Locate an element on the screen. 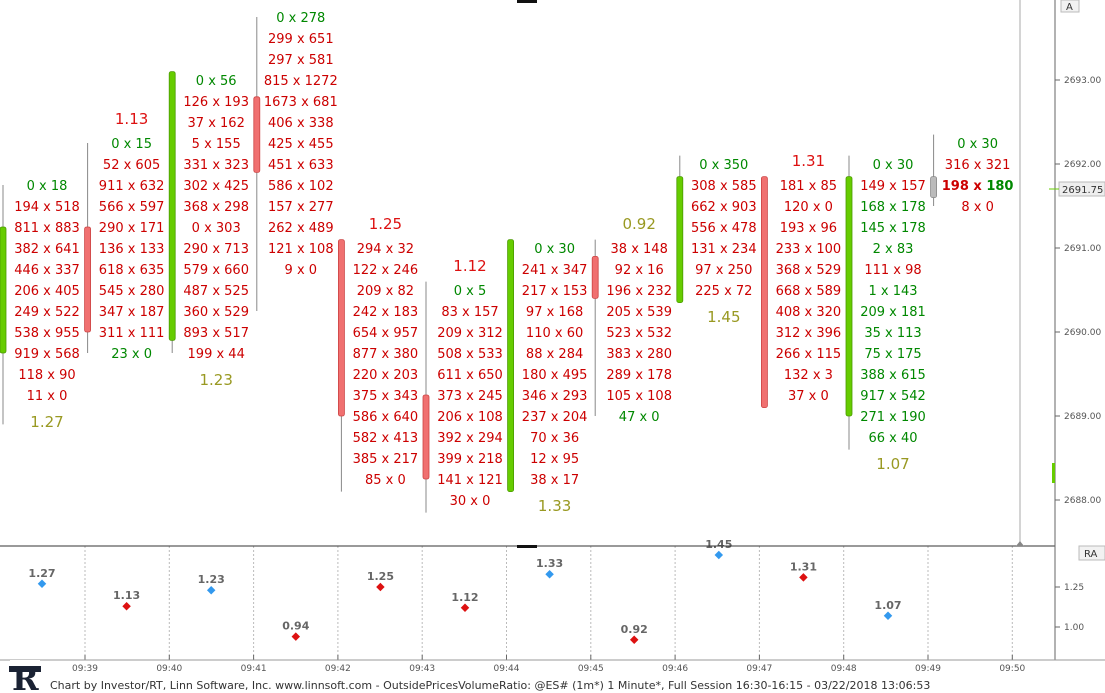  footprint-cell: 241 x 347 is located at coordinates (555, 270).